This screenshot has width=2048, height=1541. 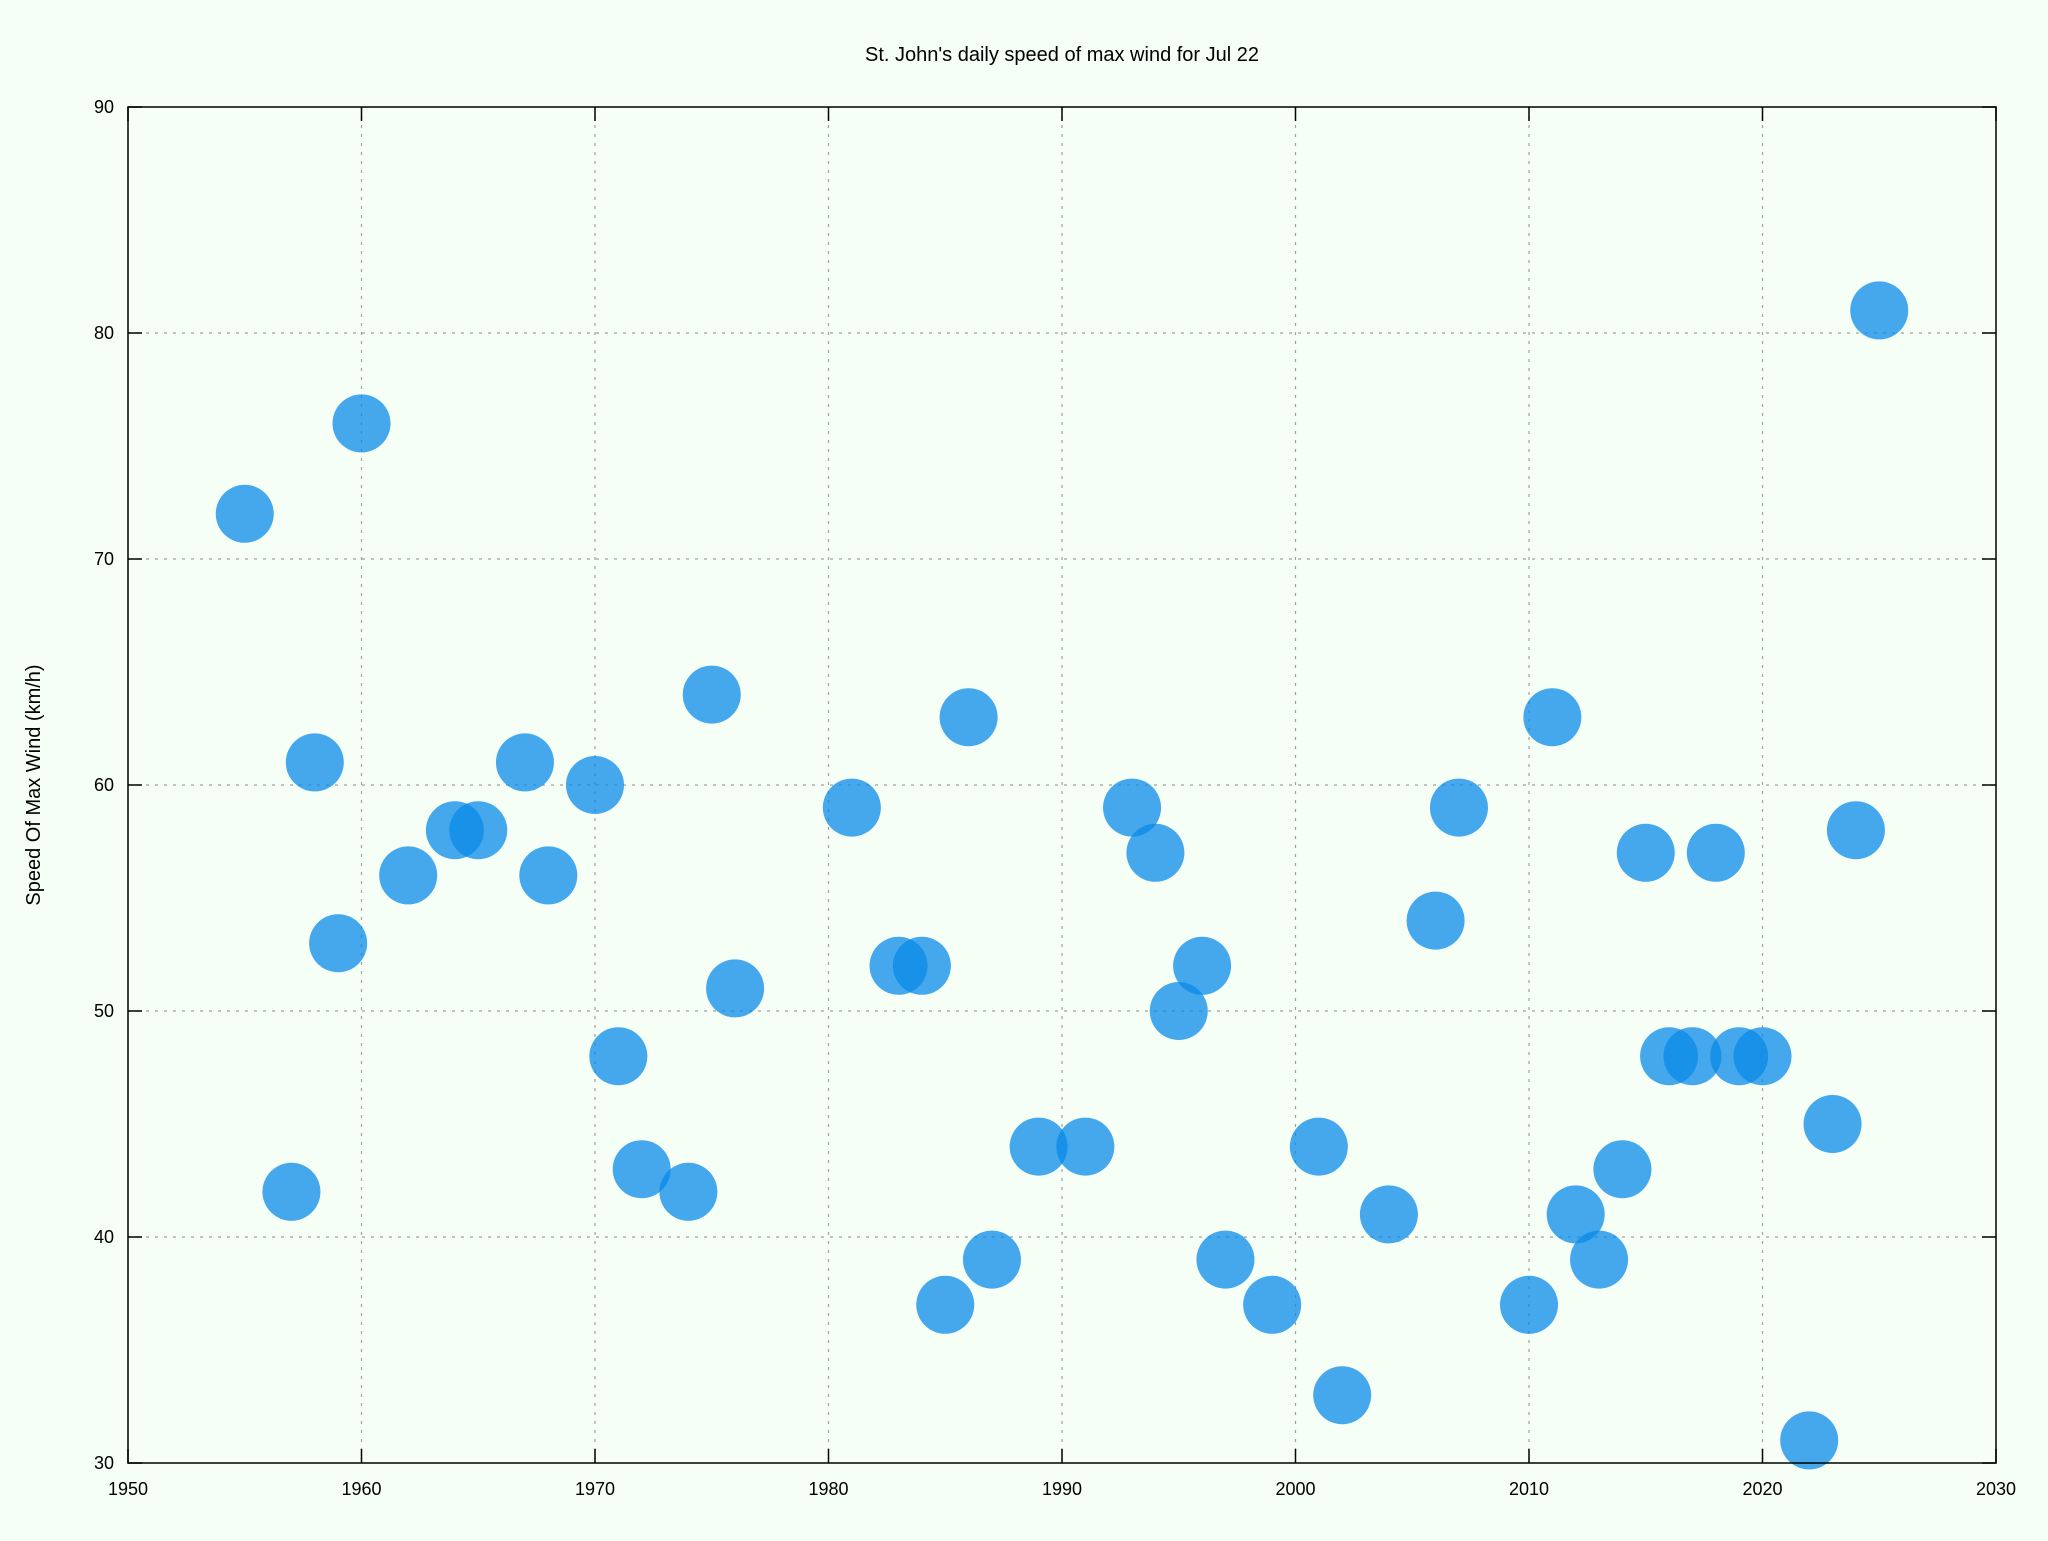 What do you see at coordinates (34, 784) in the screenshot?
I see `y-axis-title: Speed Of Max Wind (km/h)` at bounding box center [34, 784].